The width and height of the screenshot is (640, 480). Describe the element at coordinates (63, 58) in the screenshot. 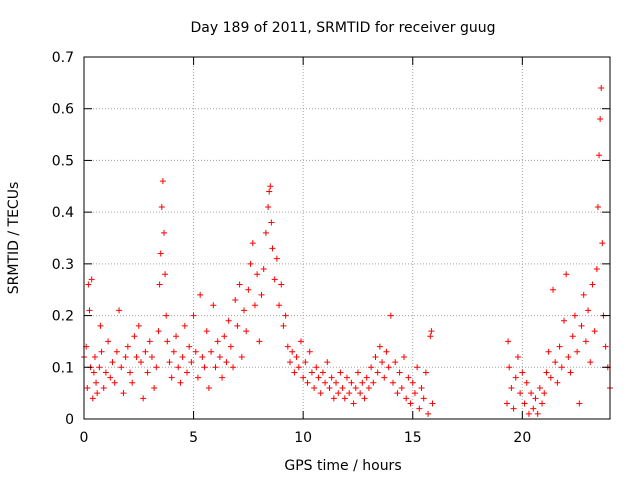

I see `y-tick-label: 0.7` at that location.